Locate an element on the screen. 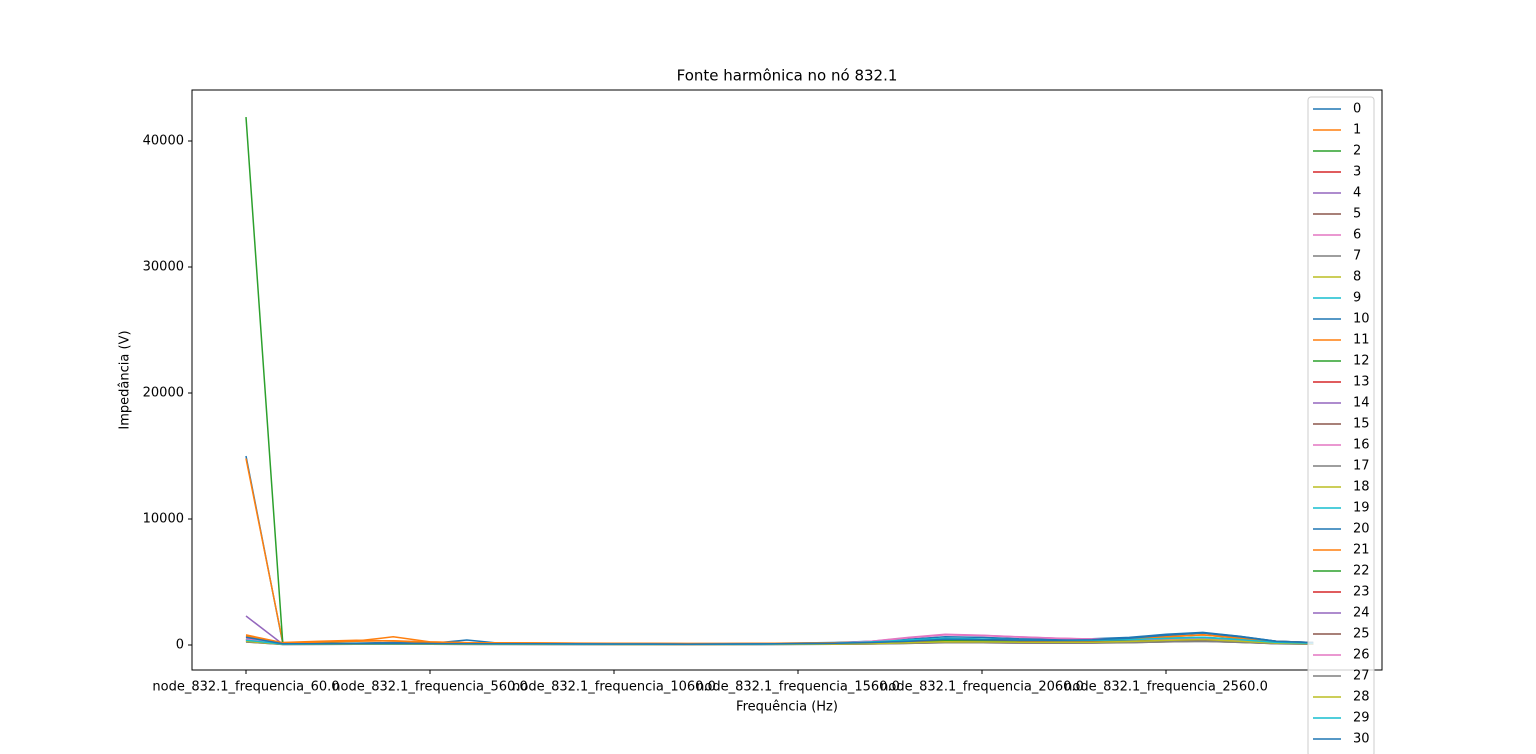  legend-label: 13 is located at coordinates (1361, 382).